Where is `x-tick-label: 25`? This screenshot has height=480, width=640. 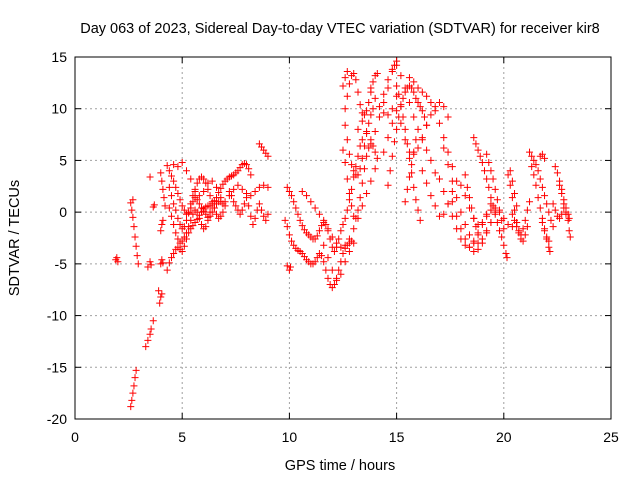 x-tick-label: 25 is located at coordinates (611, 437).